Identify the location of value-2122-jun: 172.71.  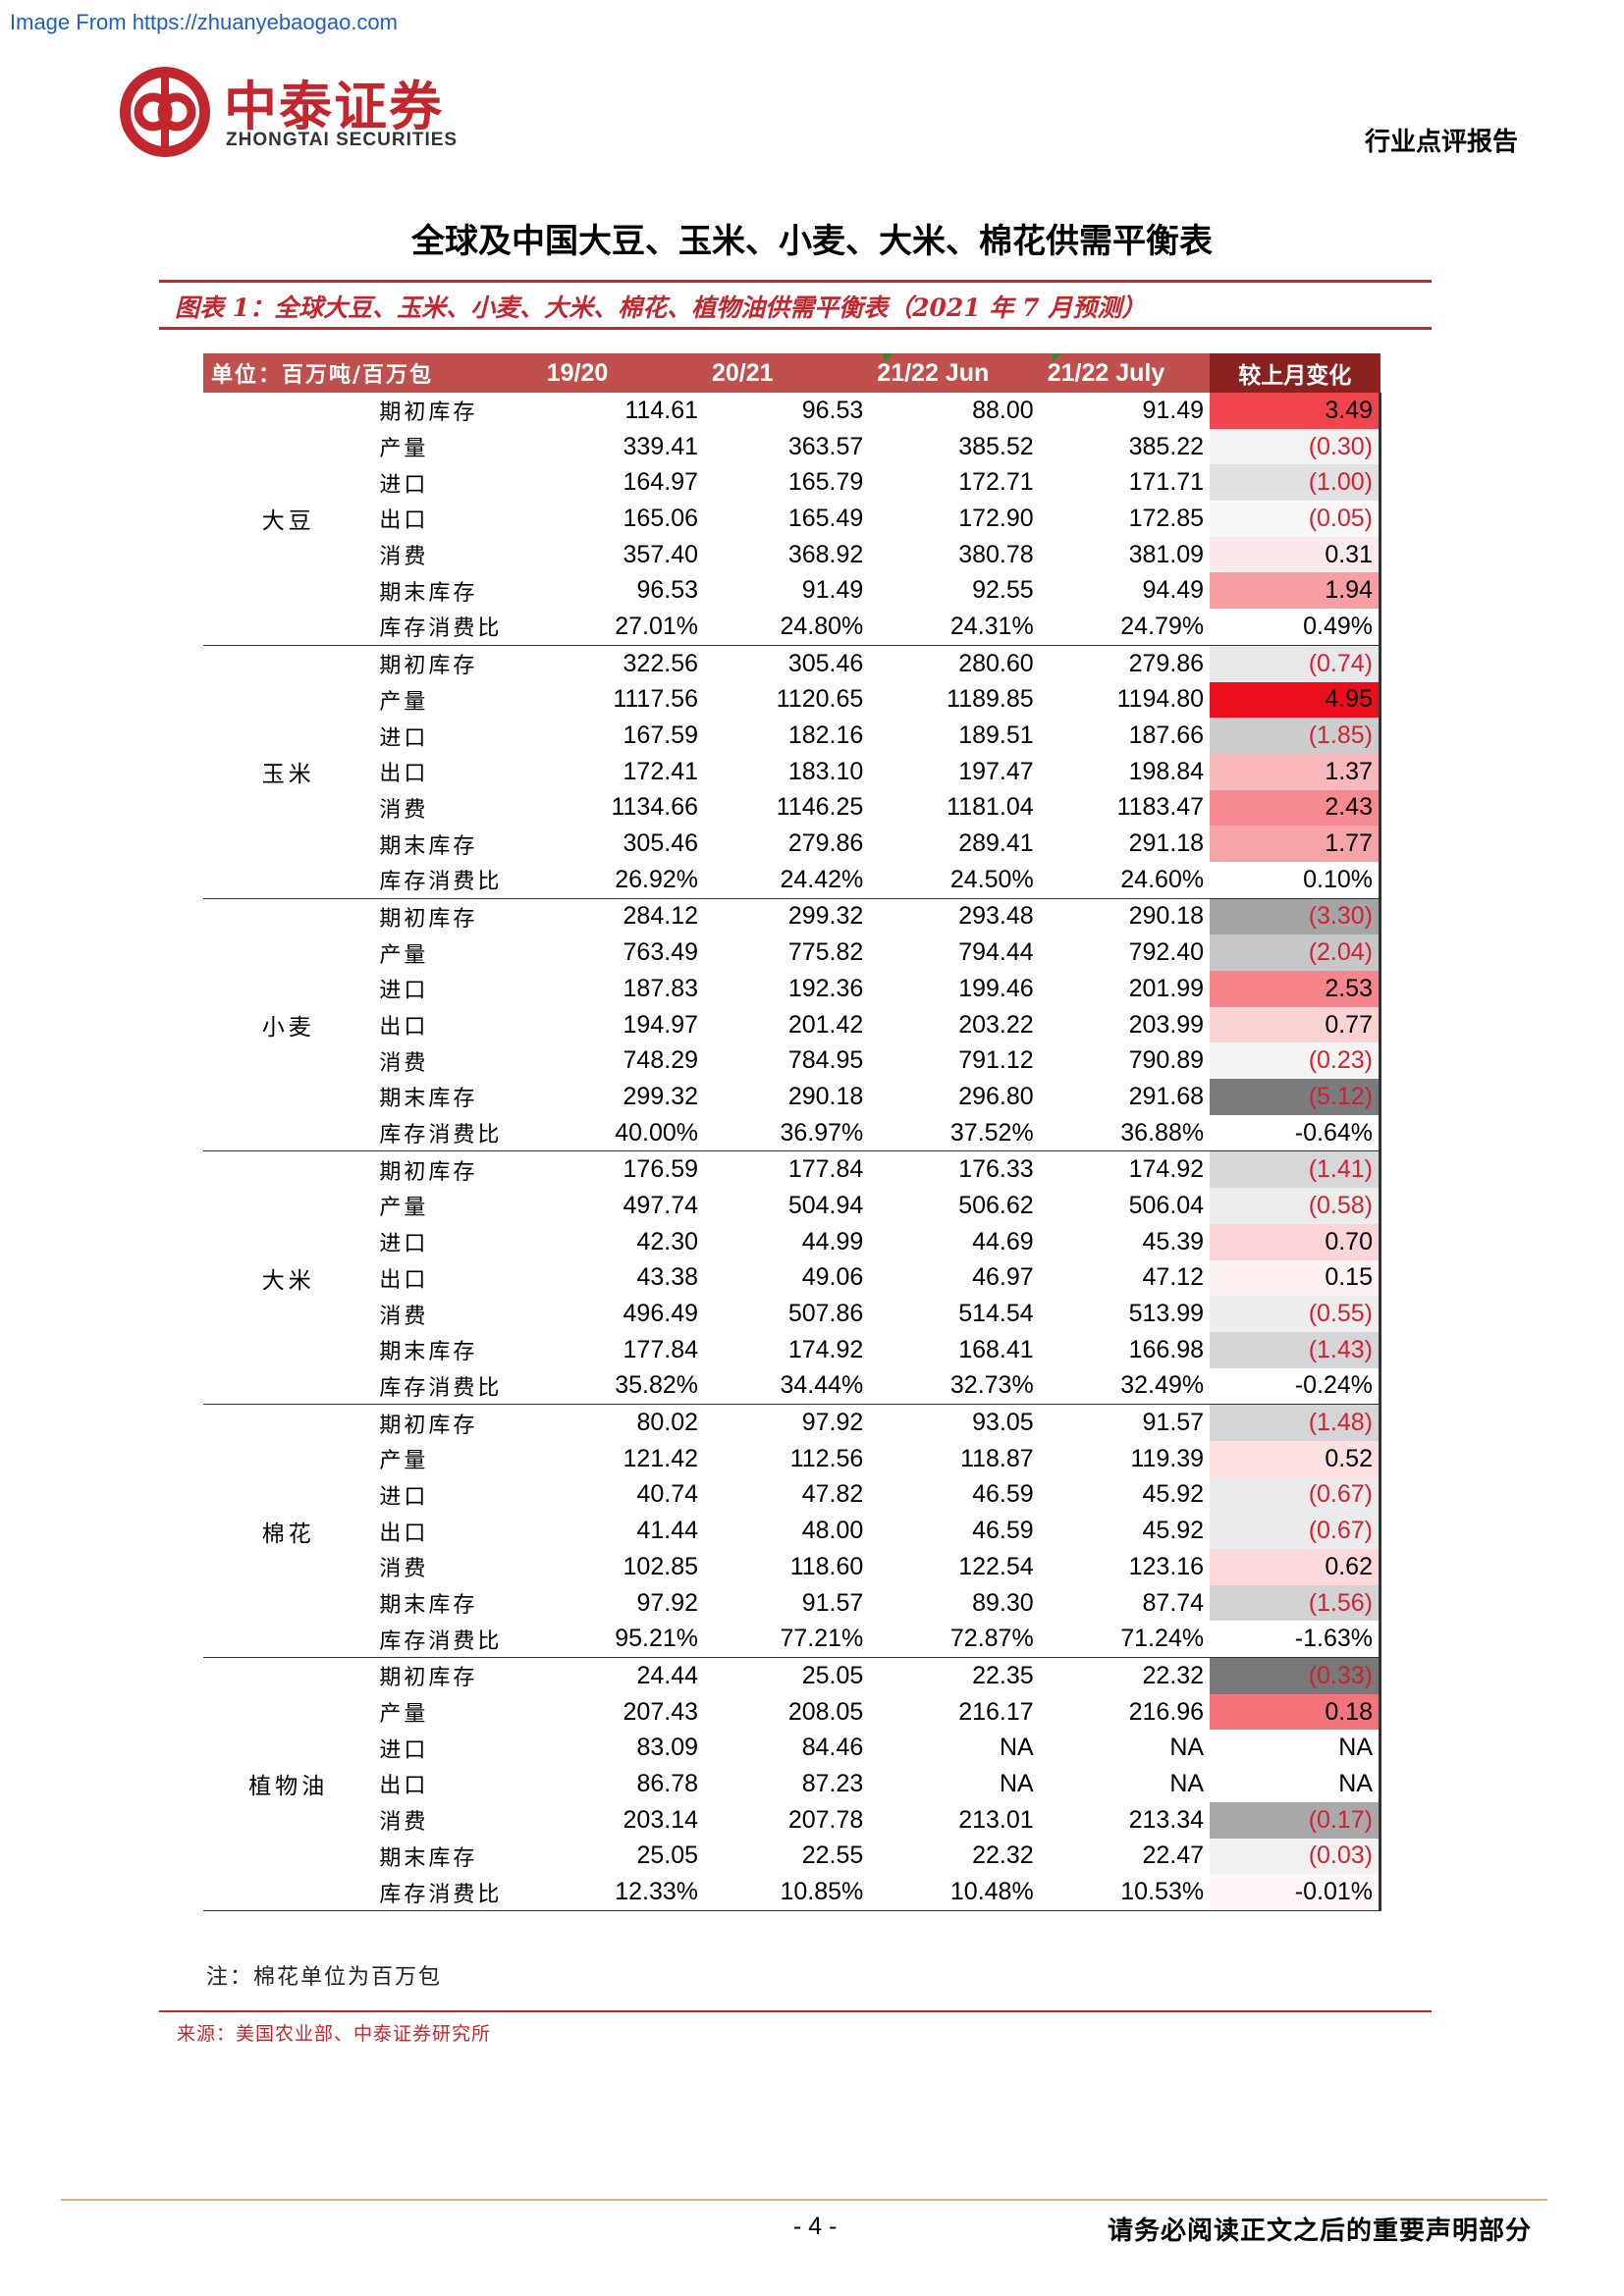
(996, 483).